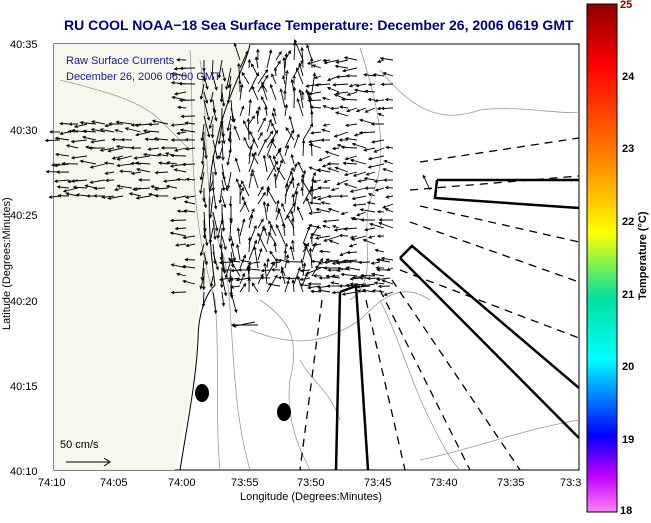 The image size is (651, 523). What do you see at coordinates (628, 440) in the screenshot?
I see `colorbar-tick: 19` at bounding box center [628, 440].